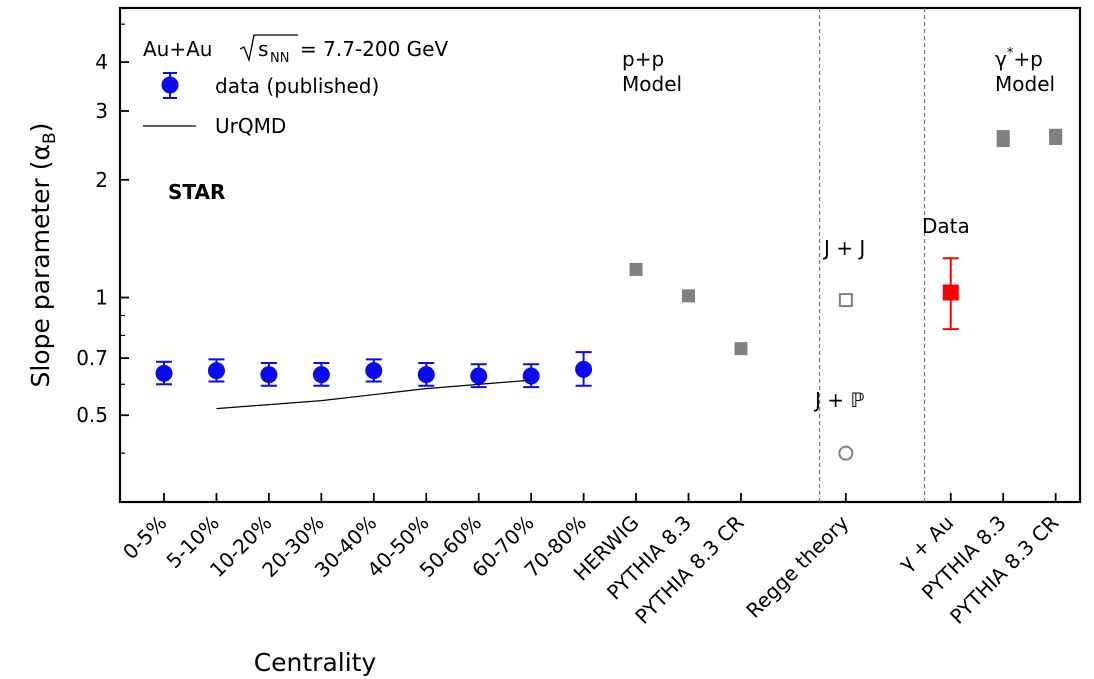 The width and height of the screenshot is (1094, 679). I want to click on y-tick-label-4: 3, so click(101, 111).